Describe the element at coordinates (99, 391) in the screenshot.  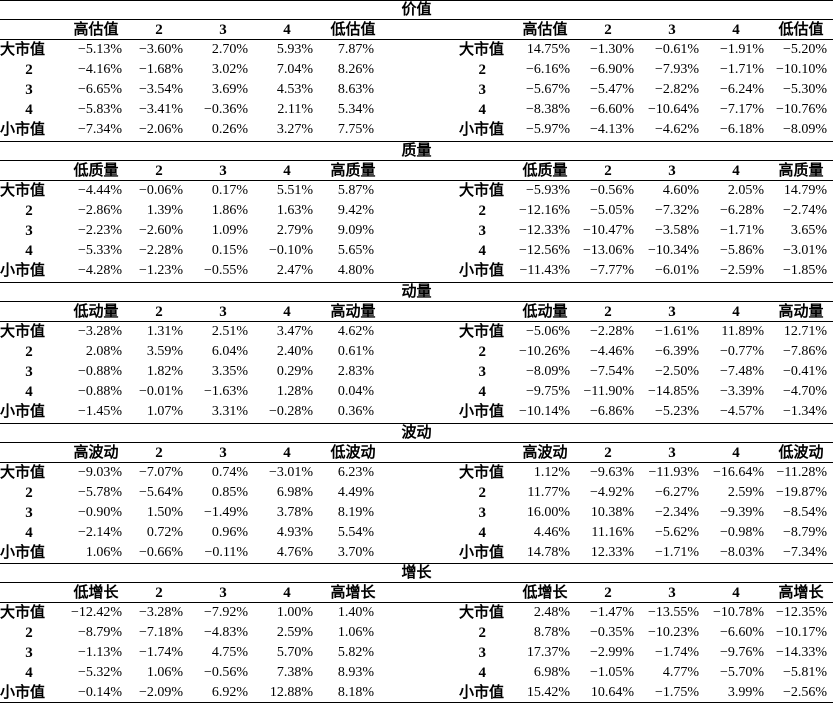
I see `value-cell: −0.88%` at that location.